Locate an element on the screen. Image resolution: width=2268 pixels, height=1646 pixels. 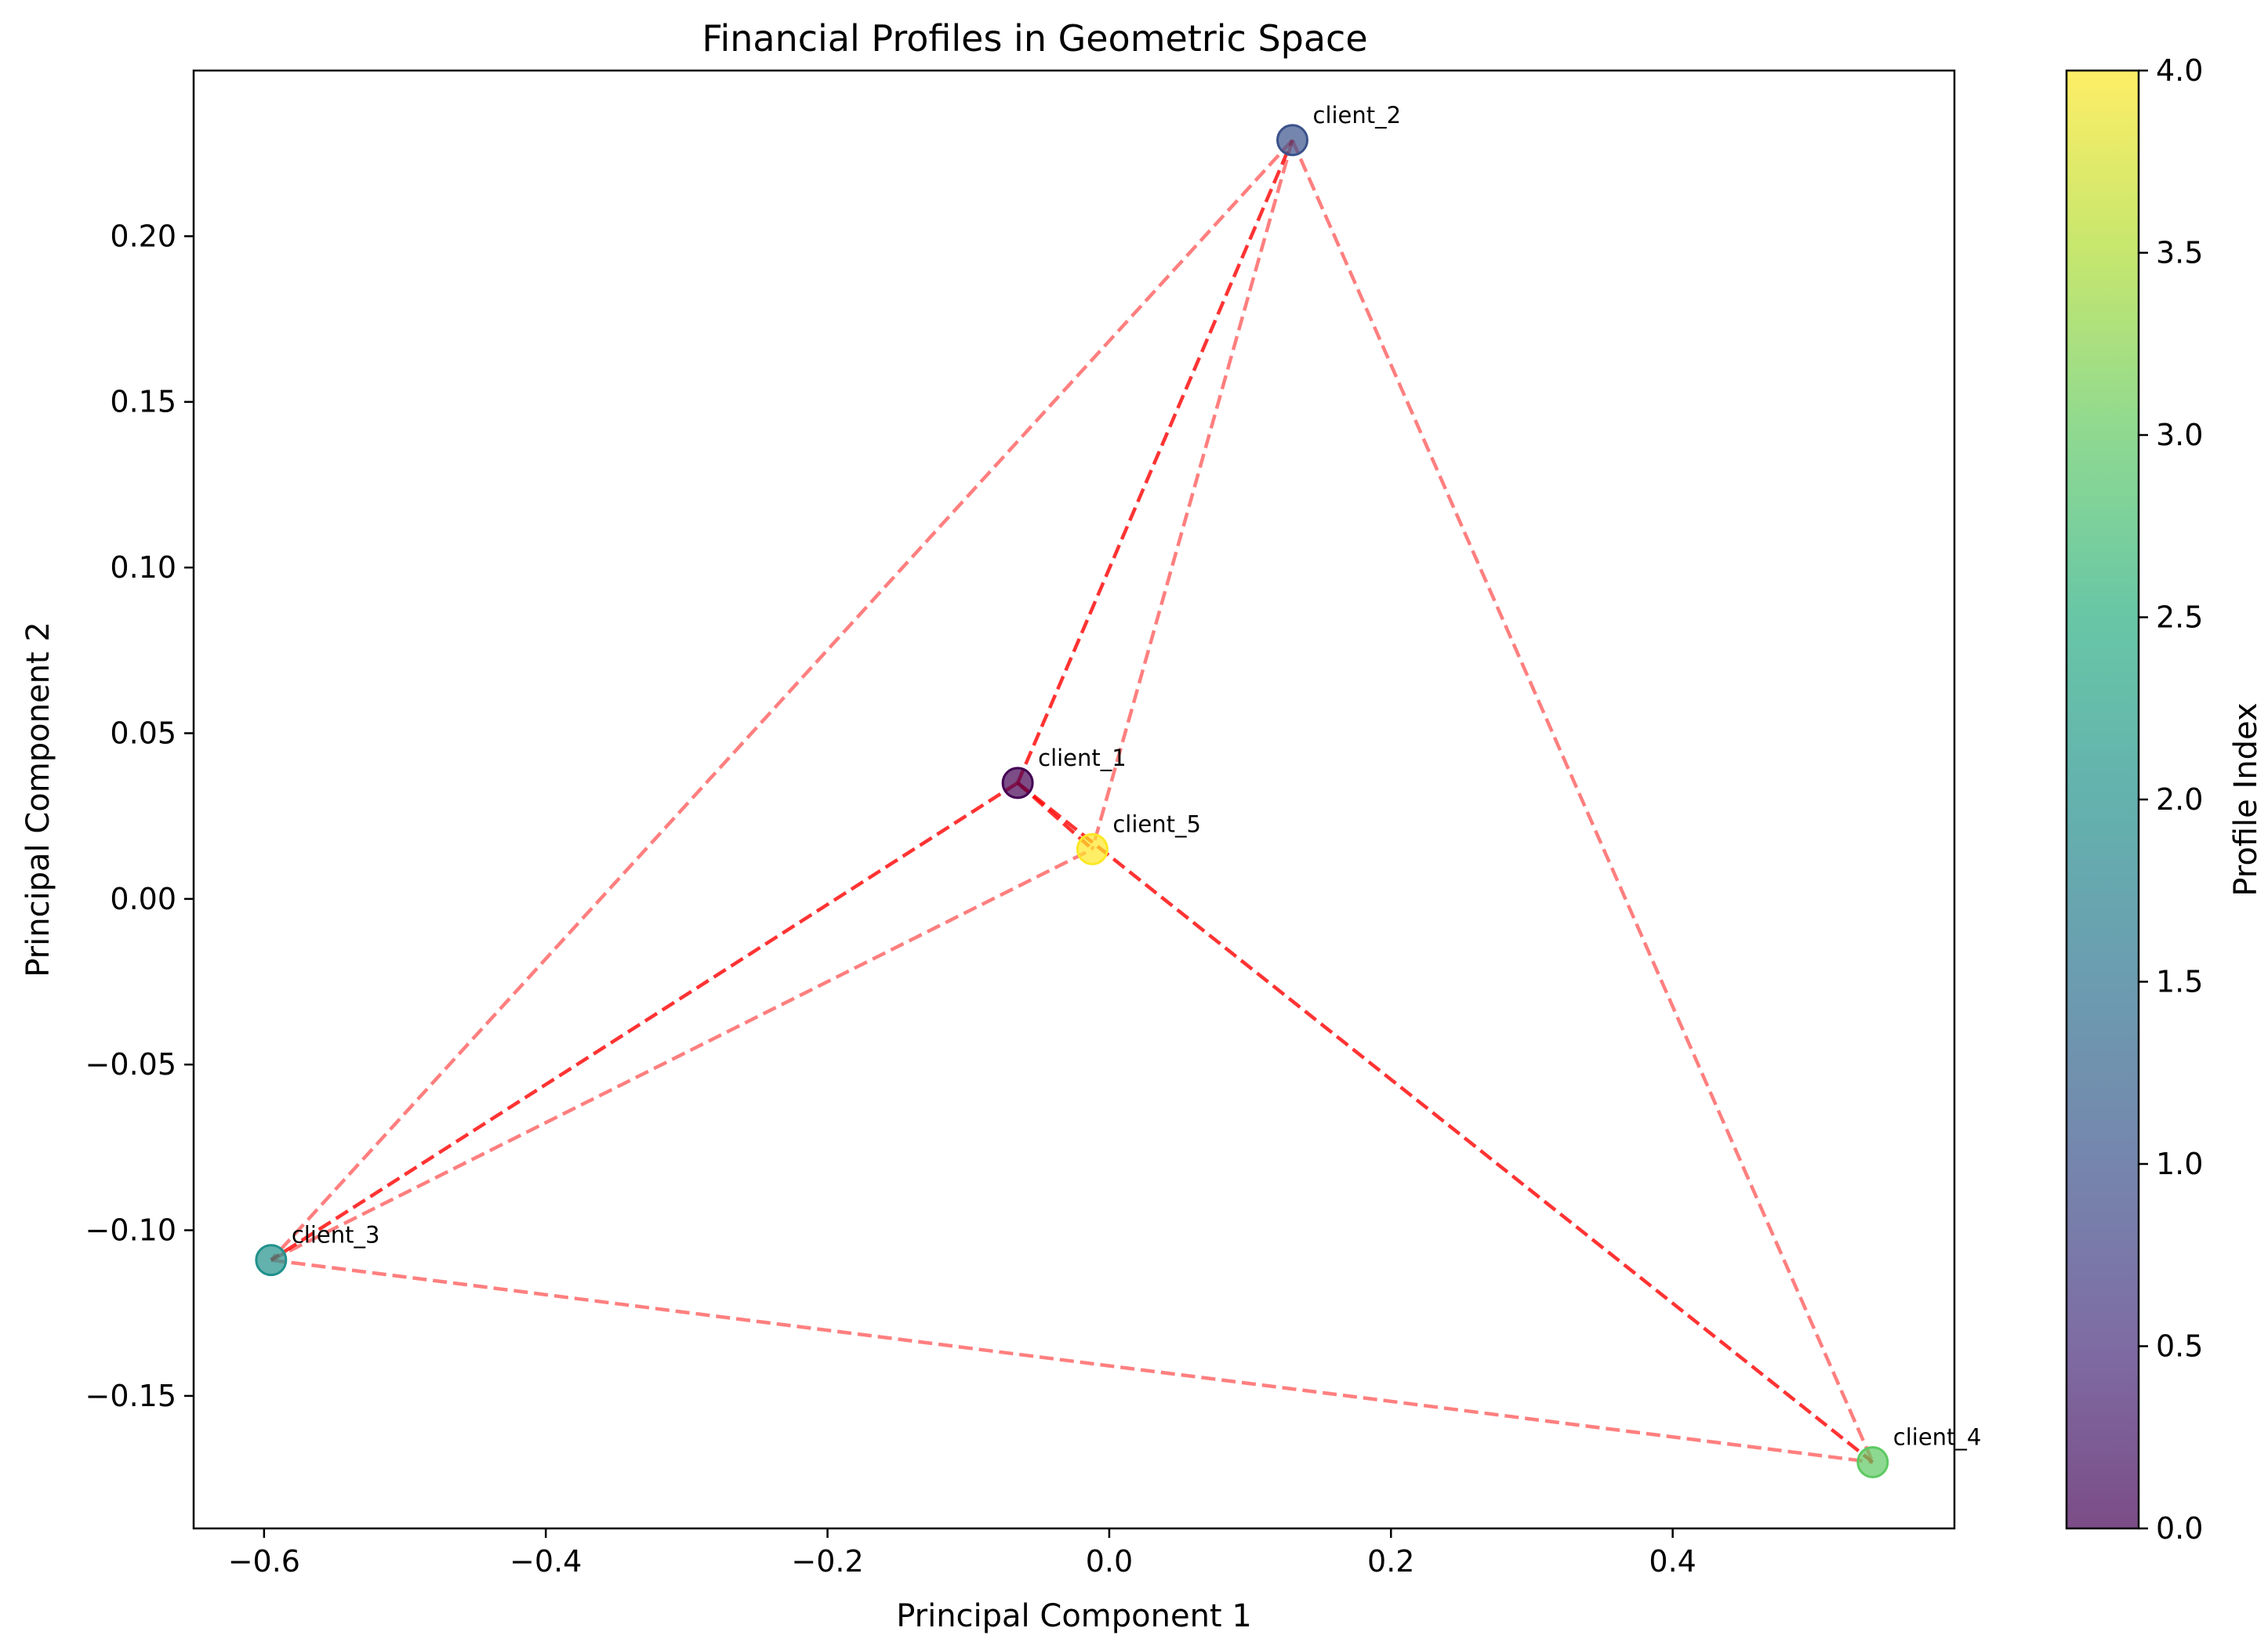
x-axis-ticks: −0.6 −0.4 −0.2 0.0 0.2 0.4 is located at coordinates (962, 1554).